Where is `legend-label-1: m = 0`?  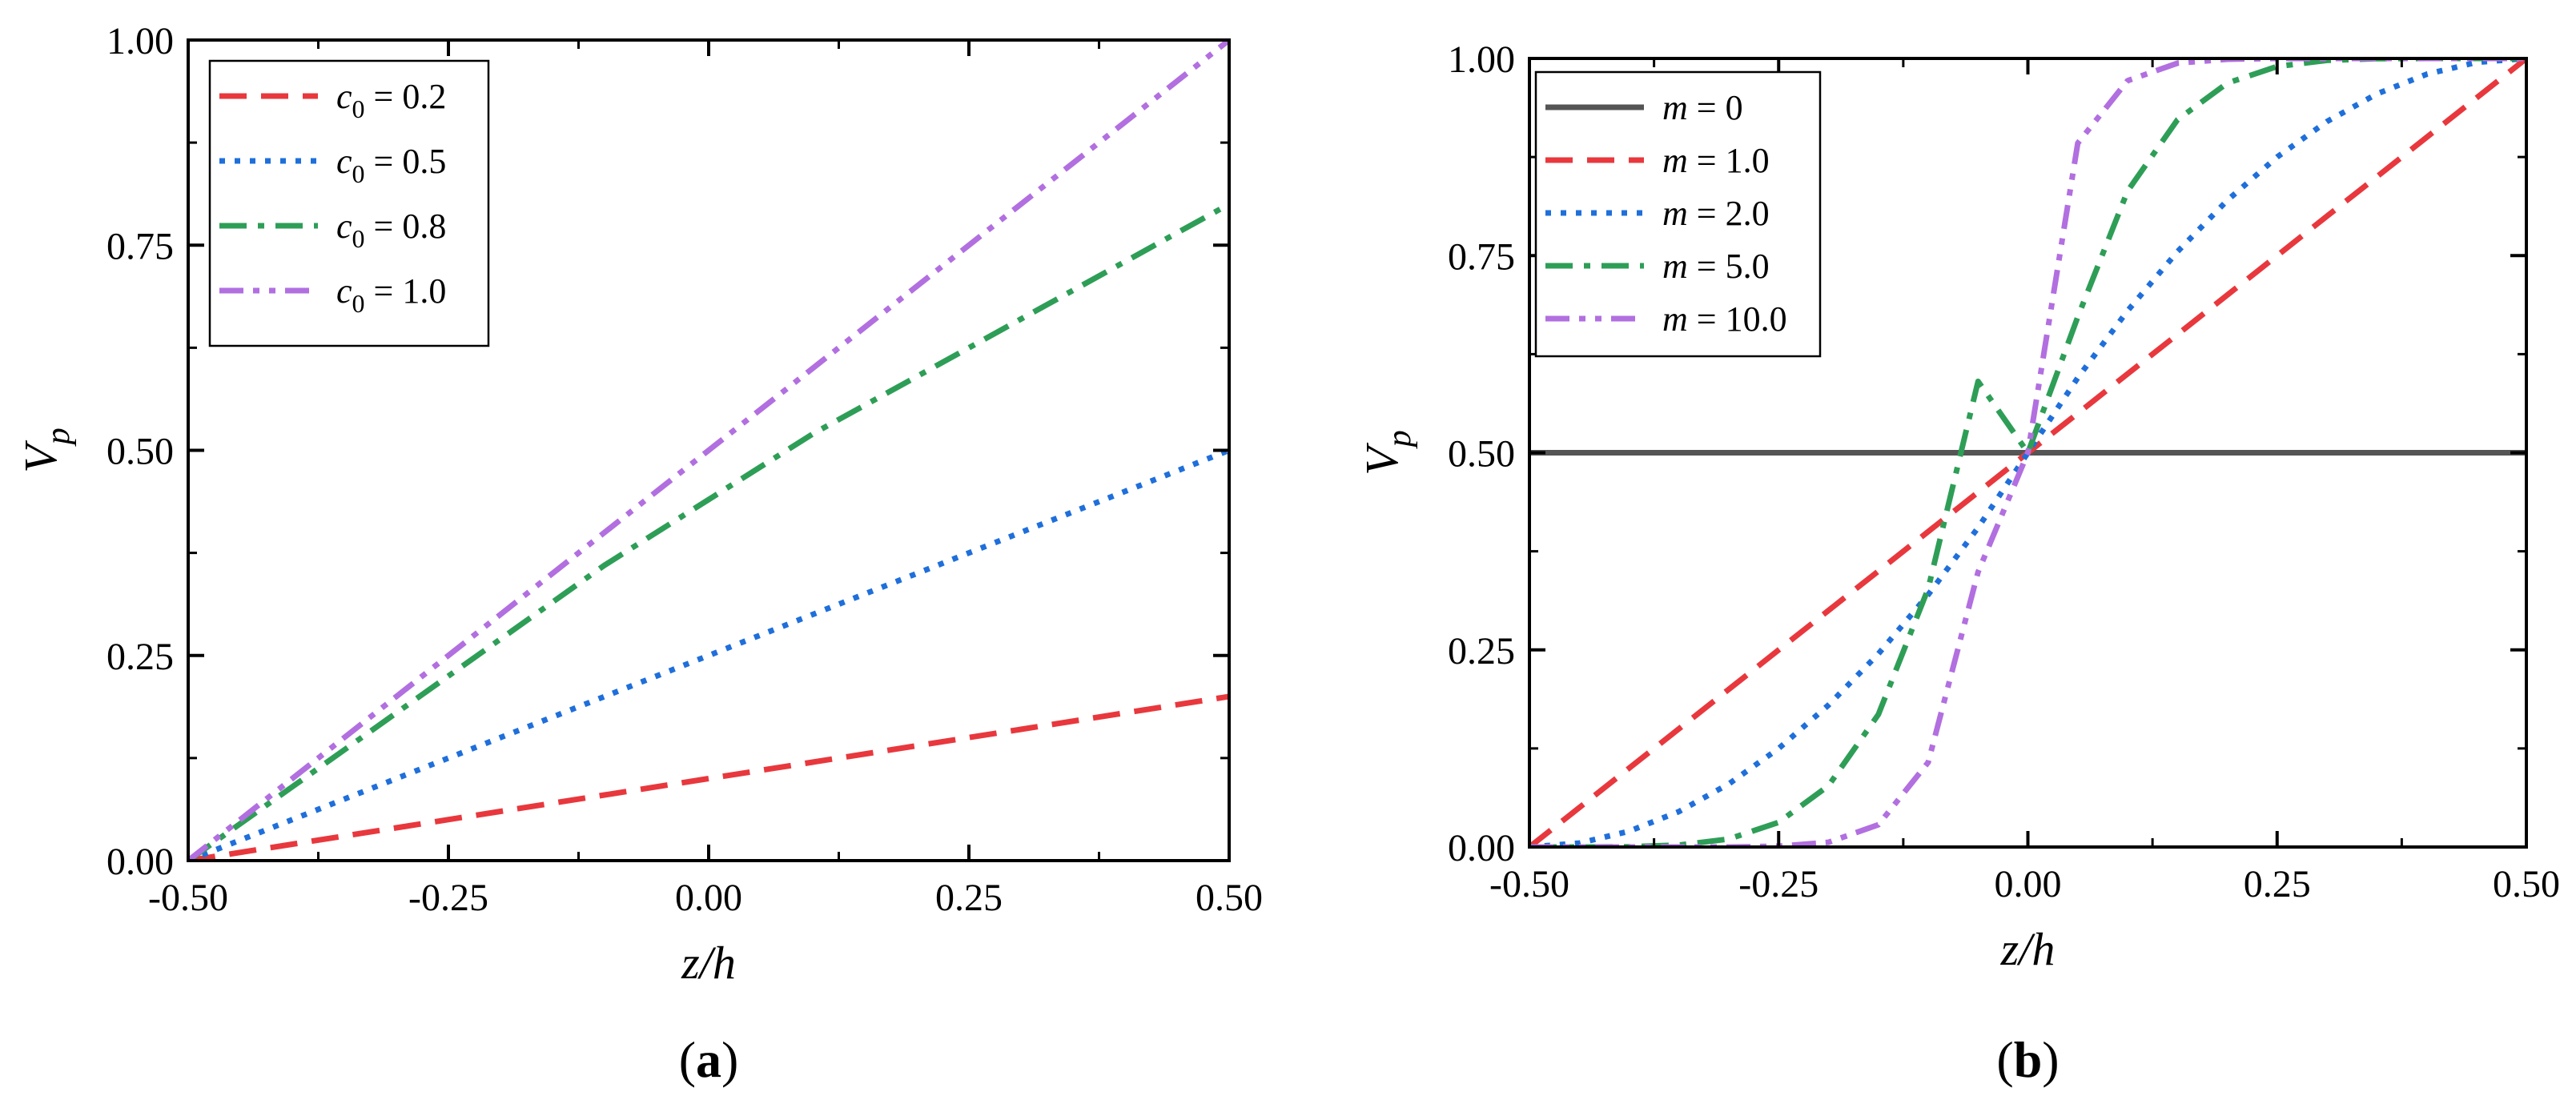
legend-label-1: m = 0 is located at coordinates (1702, 107).